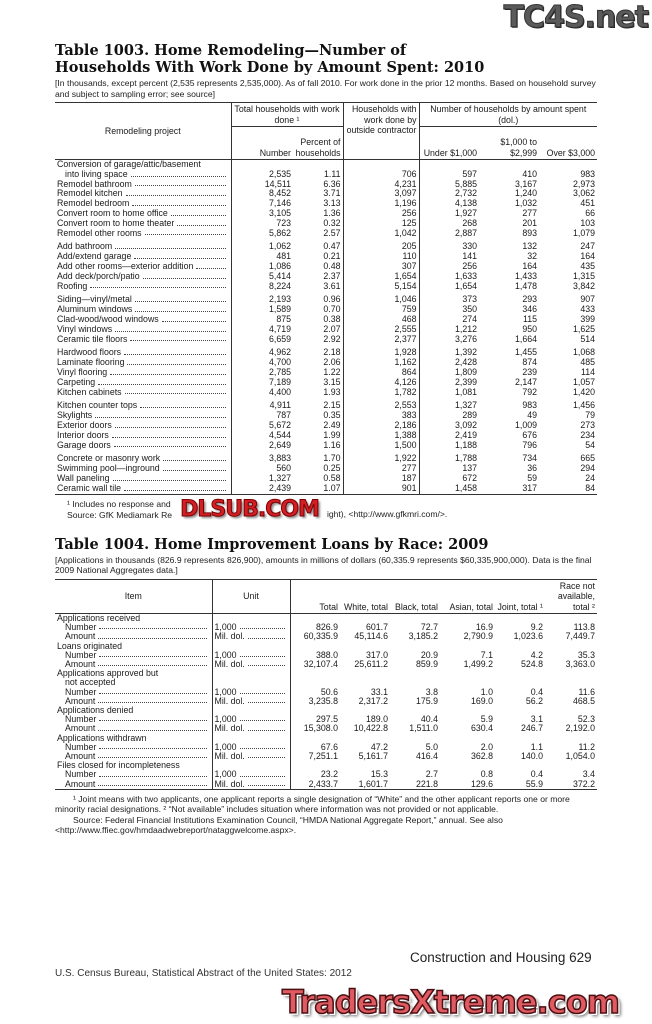  Describe the element at coordinates (326, 329) in the screenshot. I see `table-row: Vinyl windows 4,719 2.07 2,555 1,212 950 1,625` at that location.